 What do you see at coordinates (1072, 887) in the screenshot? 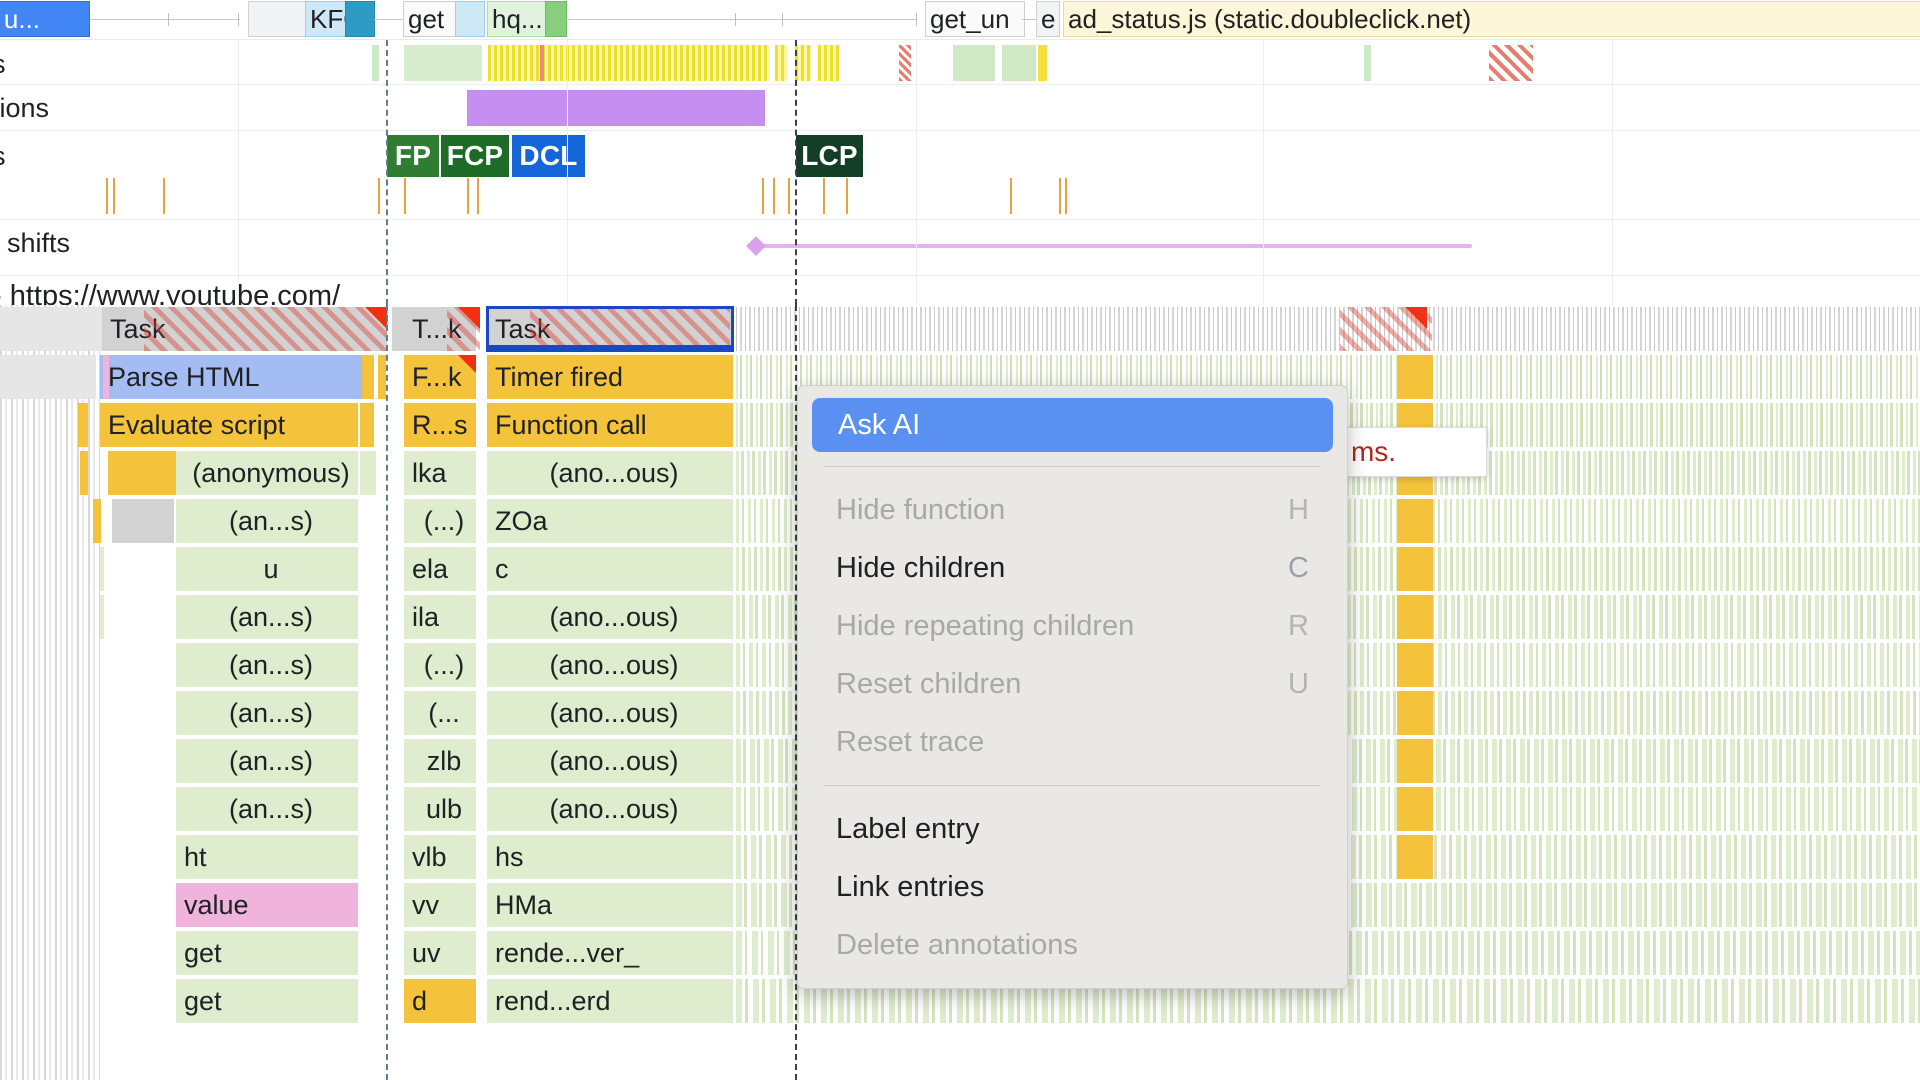
I see `context-menu-item-link-entries: Link entries` at bounding box center [1072, 887].